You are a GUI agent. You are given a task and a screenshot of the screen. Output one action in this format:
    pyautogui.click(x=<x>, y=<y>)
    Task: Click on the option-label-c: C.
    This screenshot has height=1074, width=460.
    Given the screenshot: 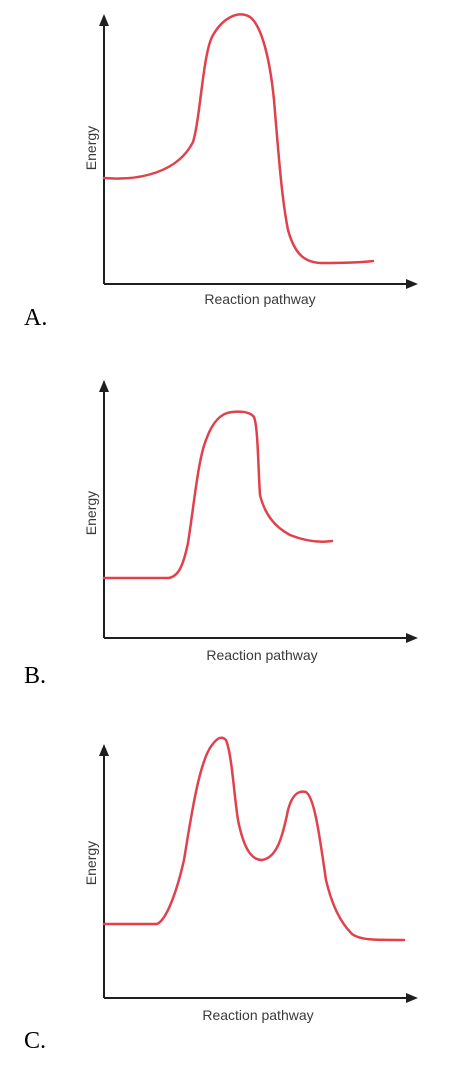 What is the action you would take?
    pyautogui.click(x=35, y=1041)
    